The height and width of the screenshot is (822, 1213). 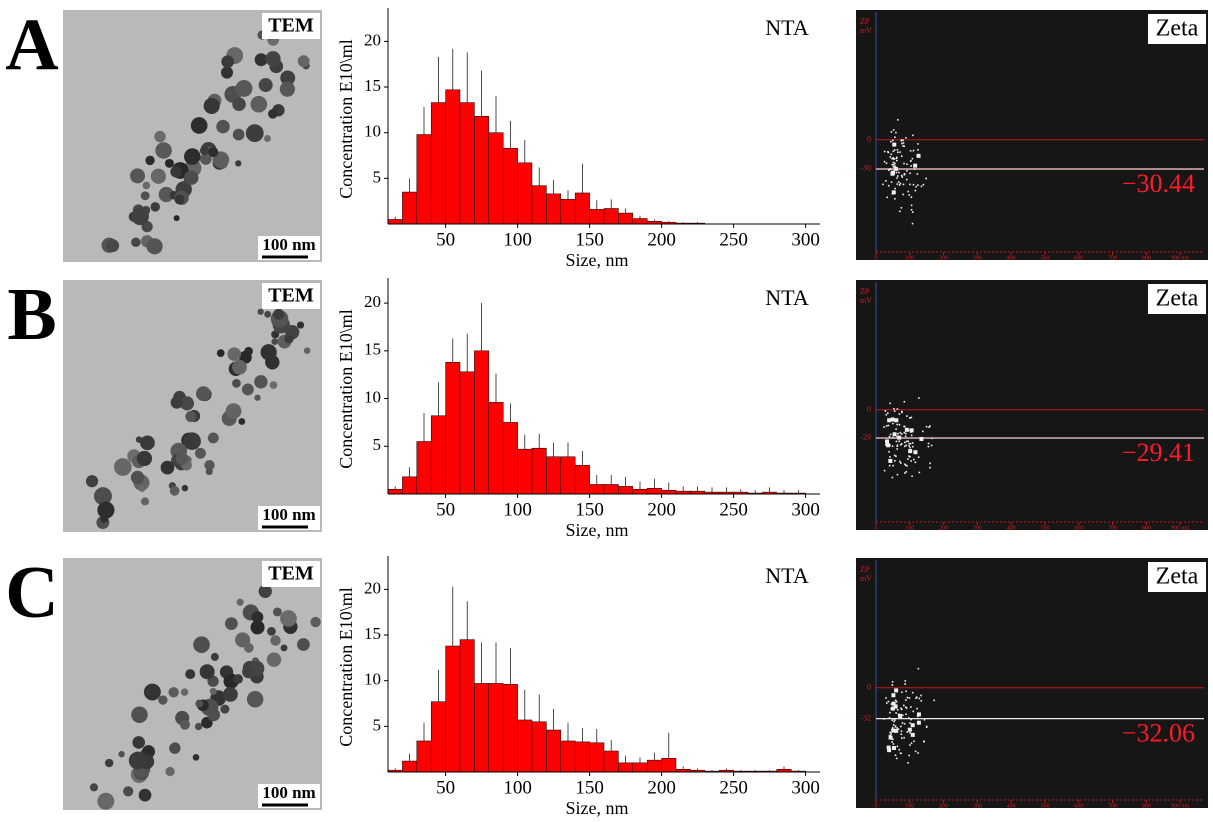 I want to click on x-tick-label: 600, so click(x=1078, y=258).